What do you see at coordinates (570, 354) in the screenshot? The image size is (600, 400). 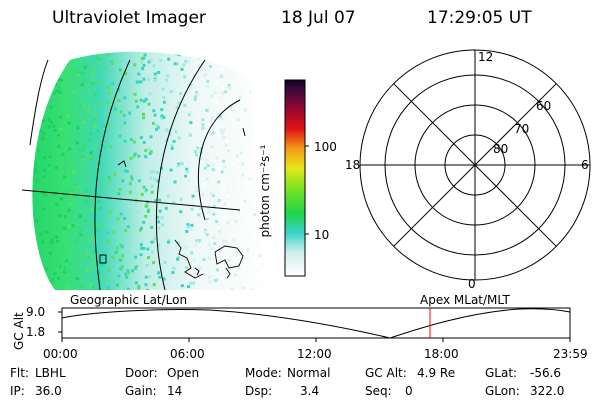 I see `timeline-x-tick-2359: 23:59` at bounding box center [570, 354].